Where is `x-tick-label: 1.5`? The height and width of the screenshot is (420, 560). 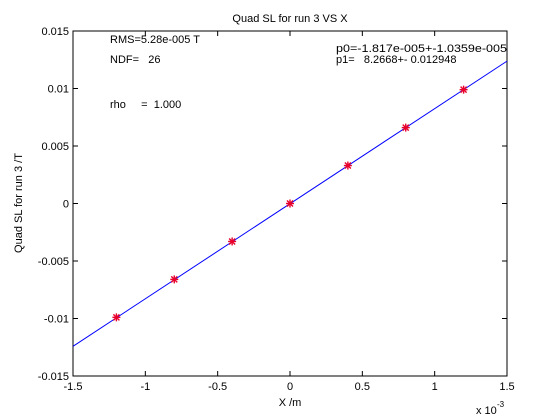 x-tick-label: 1.5 is located at coordinates (506, 387).